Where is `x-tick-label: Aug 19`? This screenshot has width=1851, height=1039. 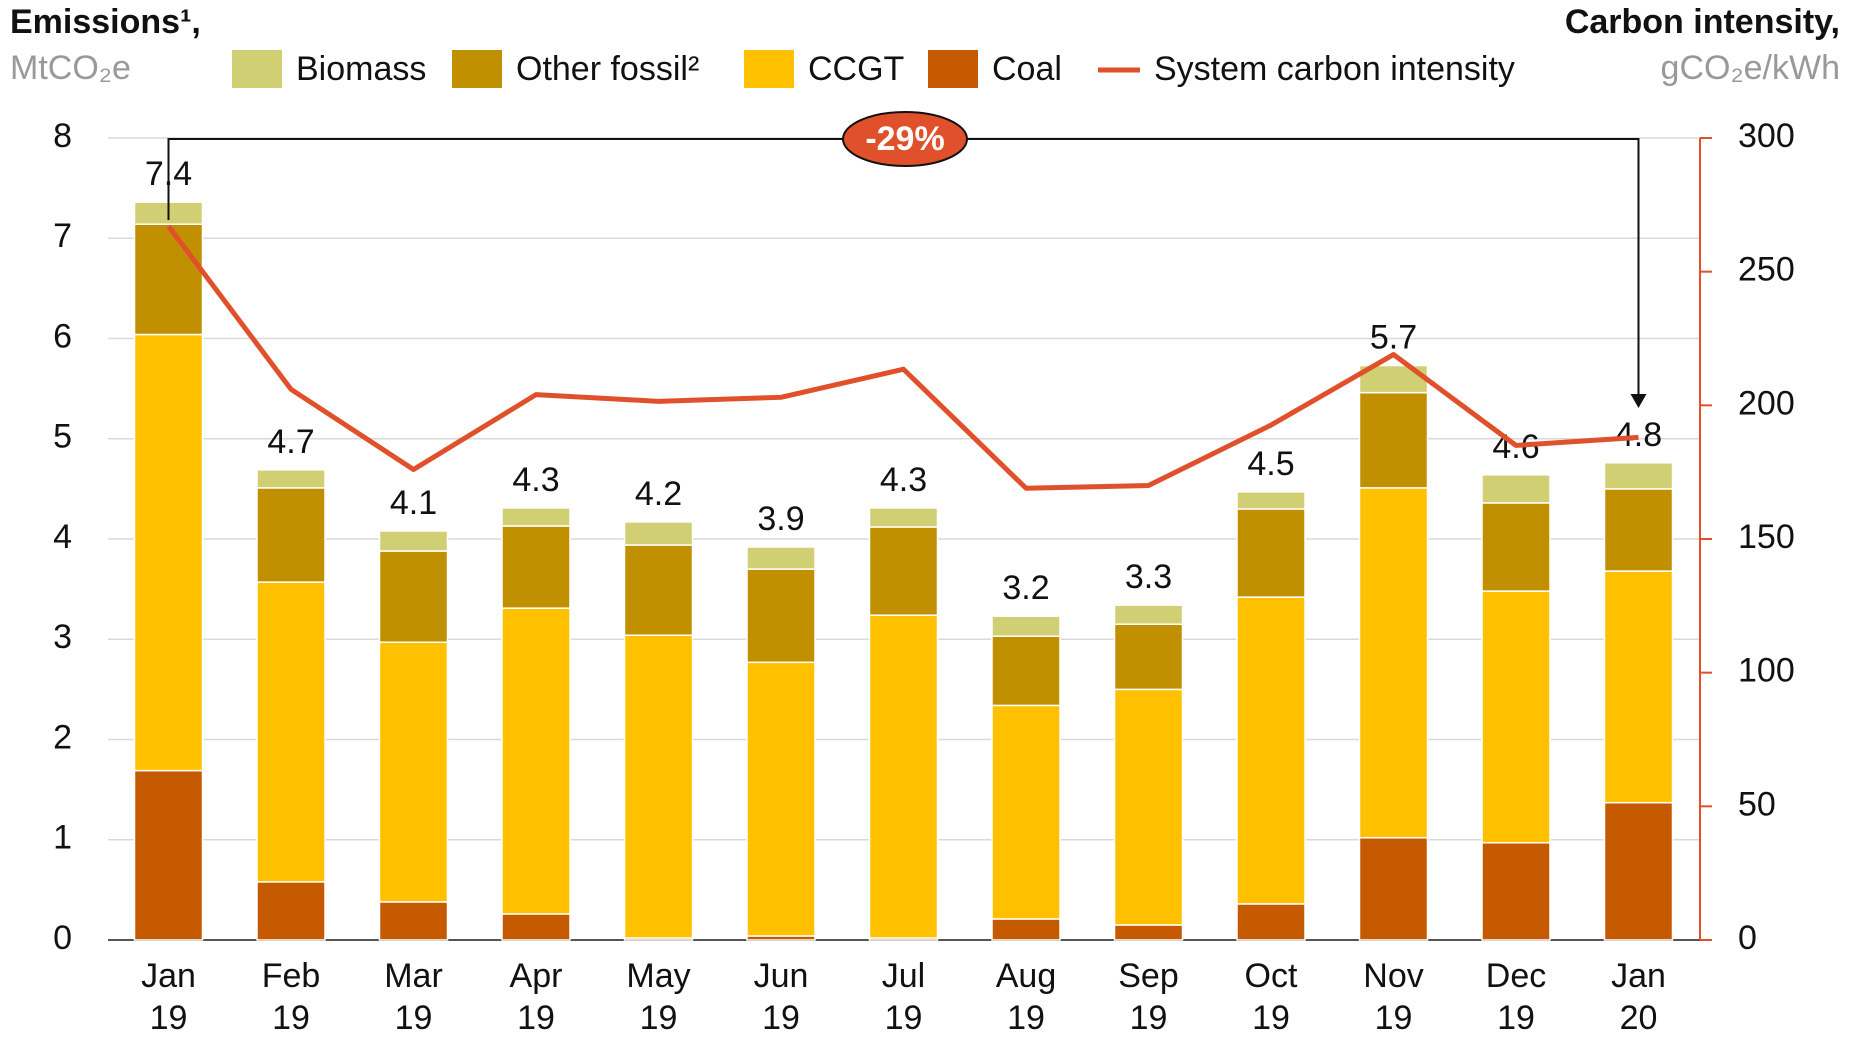
x-tick-label: Aug 19 is located at coordinates (1026, 997).